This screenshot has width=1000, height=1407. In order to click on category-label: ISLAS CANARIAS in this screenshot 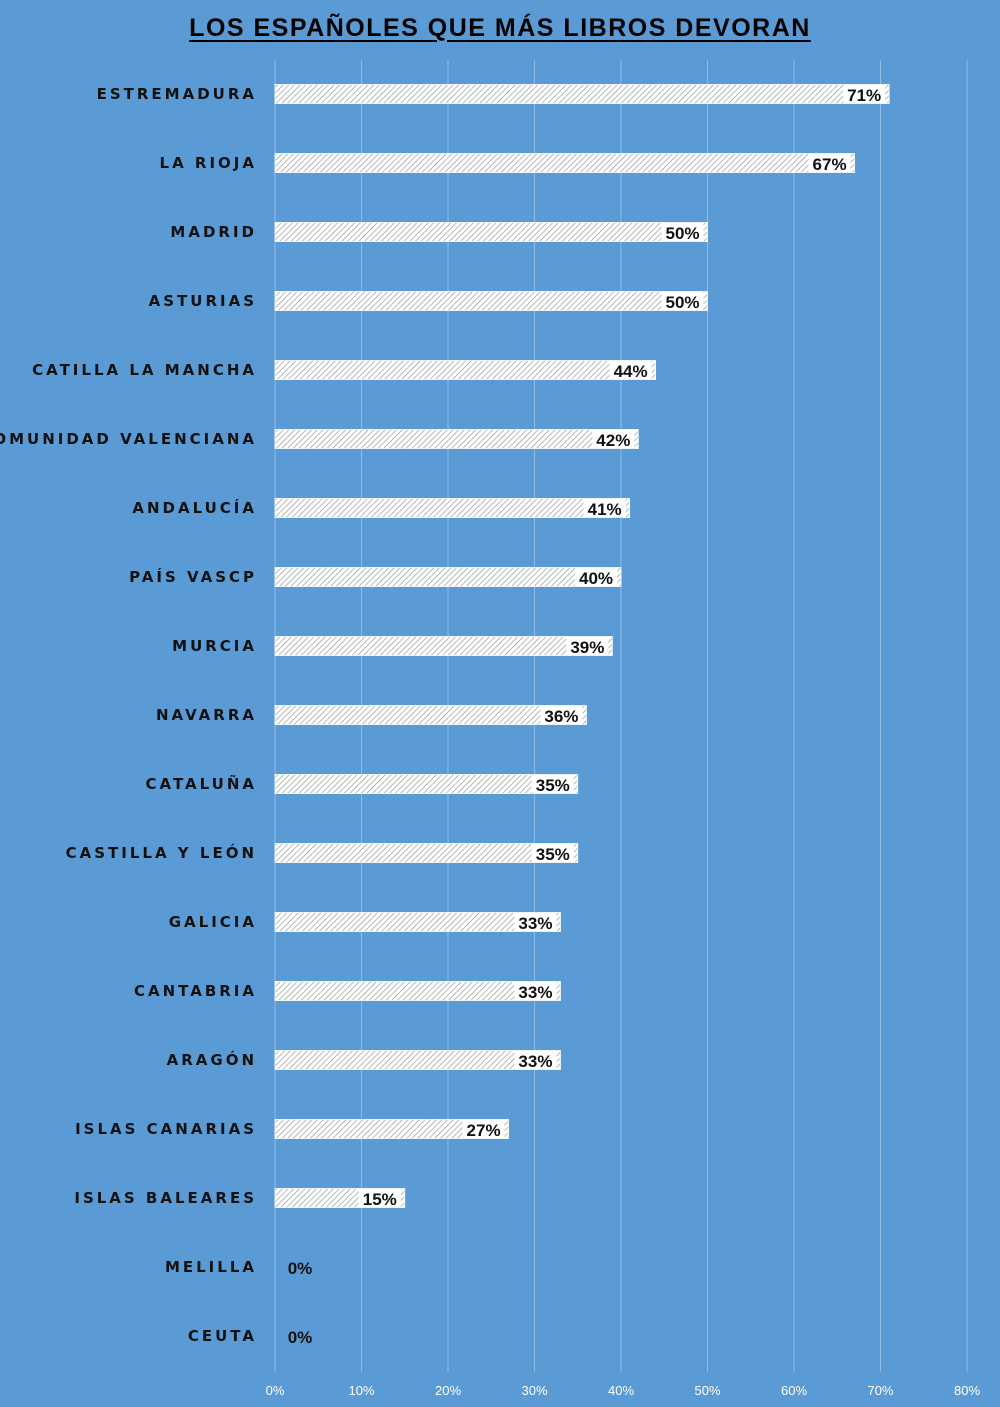, I will do `click(166, 1129)`.